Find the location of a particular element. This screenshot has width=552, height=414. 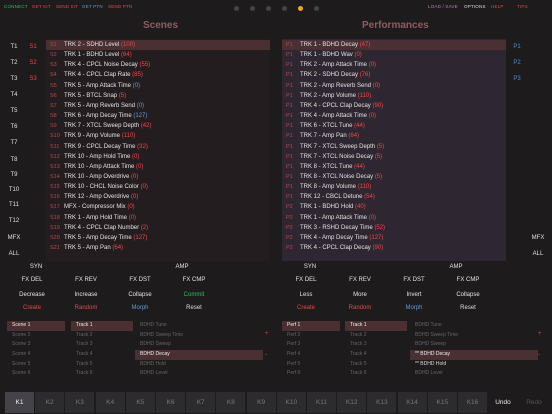

perf-slot-p1: P1 is located at coordinates (517, 47).